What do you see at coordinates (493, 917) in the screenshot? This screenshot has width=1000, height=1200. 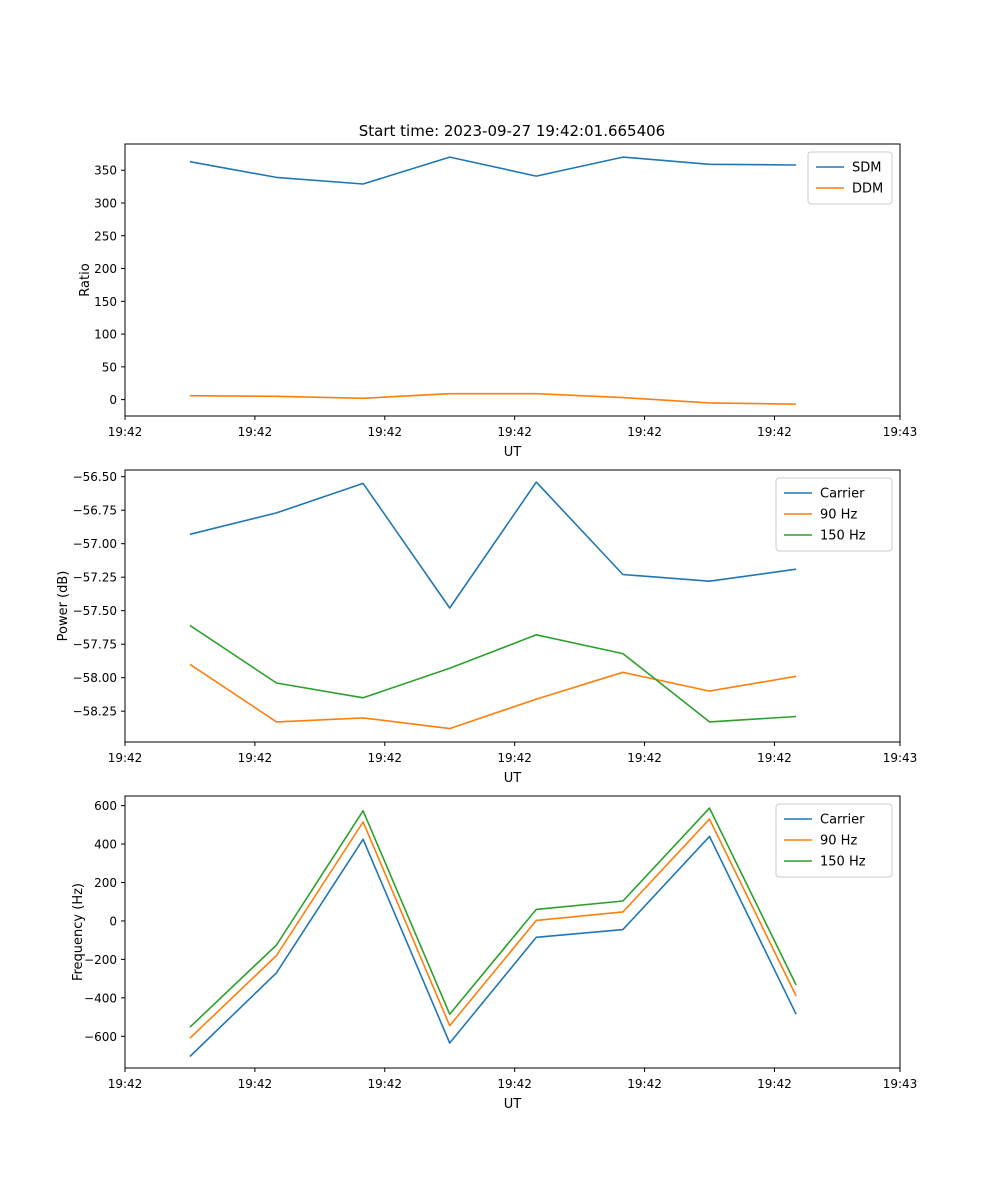 I see `frequency-series-150-hz-line` at bounding box center [493, 917].